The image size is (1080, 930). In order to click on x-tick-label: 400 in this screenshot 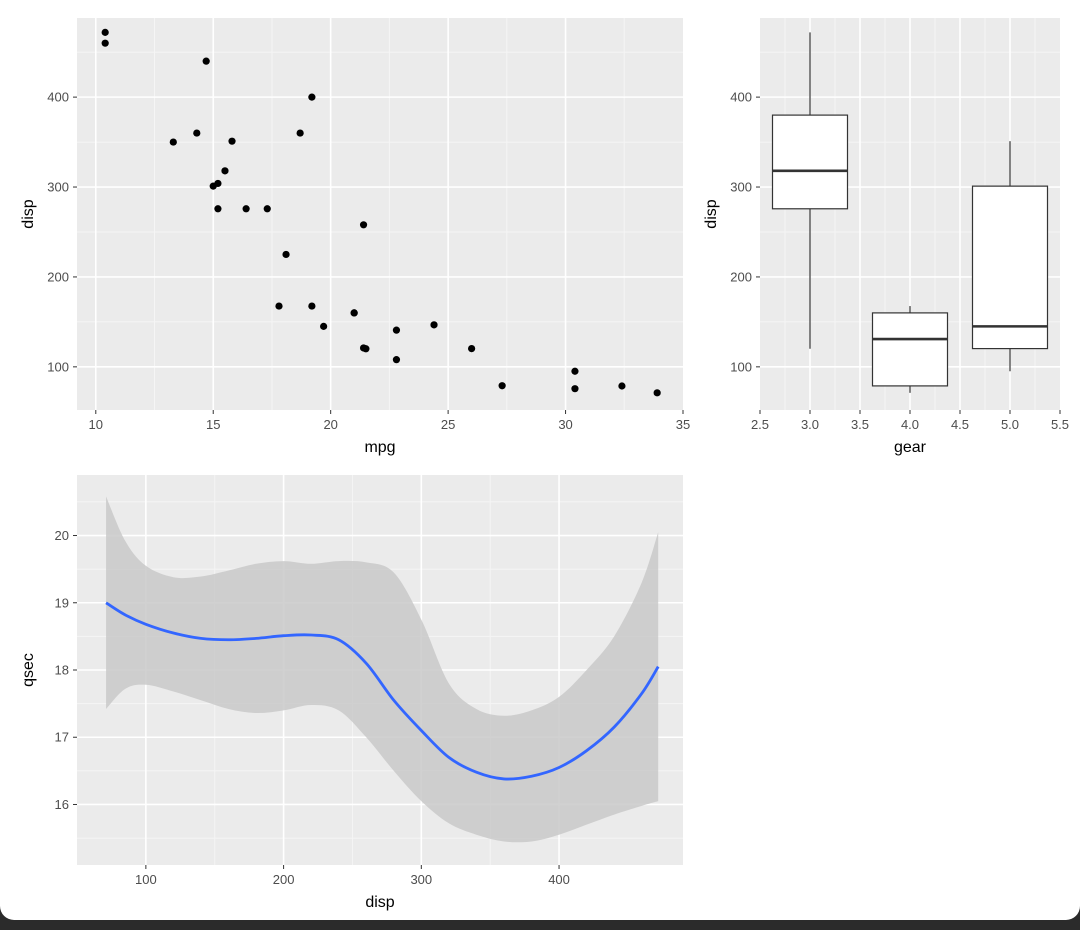, I will do `click(559, 879)`.